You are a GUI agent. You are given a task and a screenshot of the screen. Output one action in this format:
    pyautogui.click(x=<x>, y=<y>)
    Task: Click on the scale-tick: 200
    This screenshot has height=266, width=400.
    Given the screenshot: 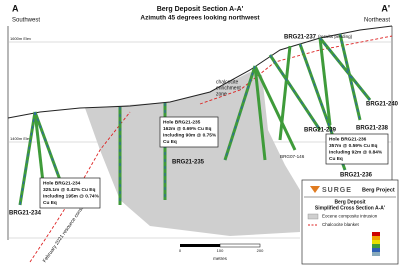 What is the action you would take?
    pyautogui.click(x=260, y=250)
    